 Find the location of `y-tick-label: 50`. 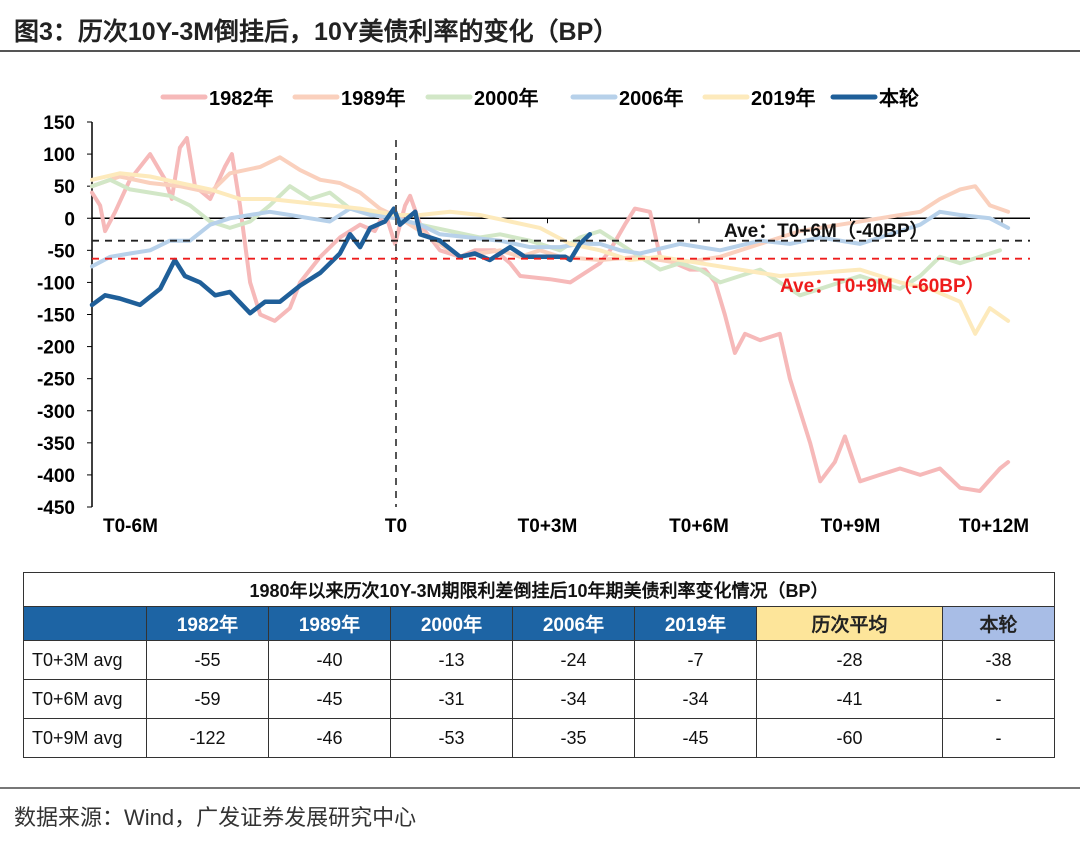

y-tick-label: 50 is located at coordinates (64, 187).